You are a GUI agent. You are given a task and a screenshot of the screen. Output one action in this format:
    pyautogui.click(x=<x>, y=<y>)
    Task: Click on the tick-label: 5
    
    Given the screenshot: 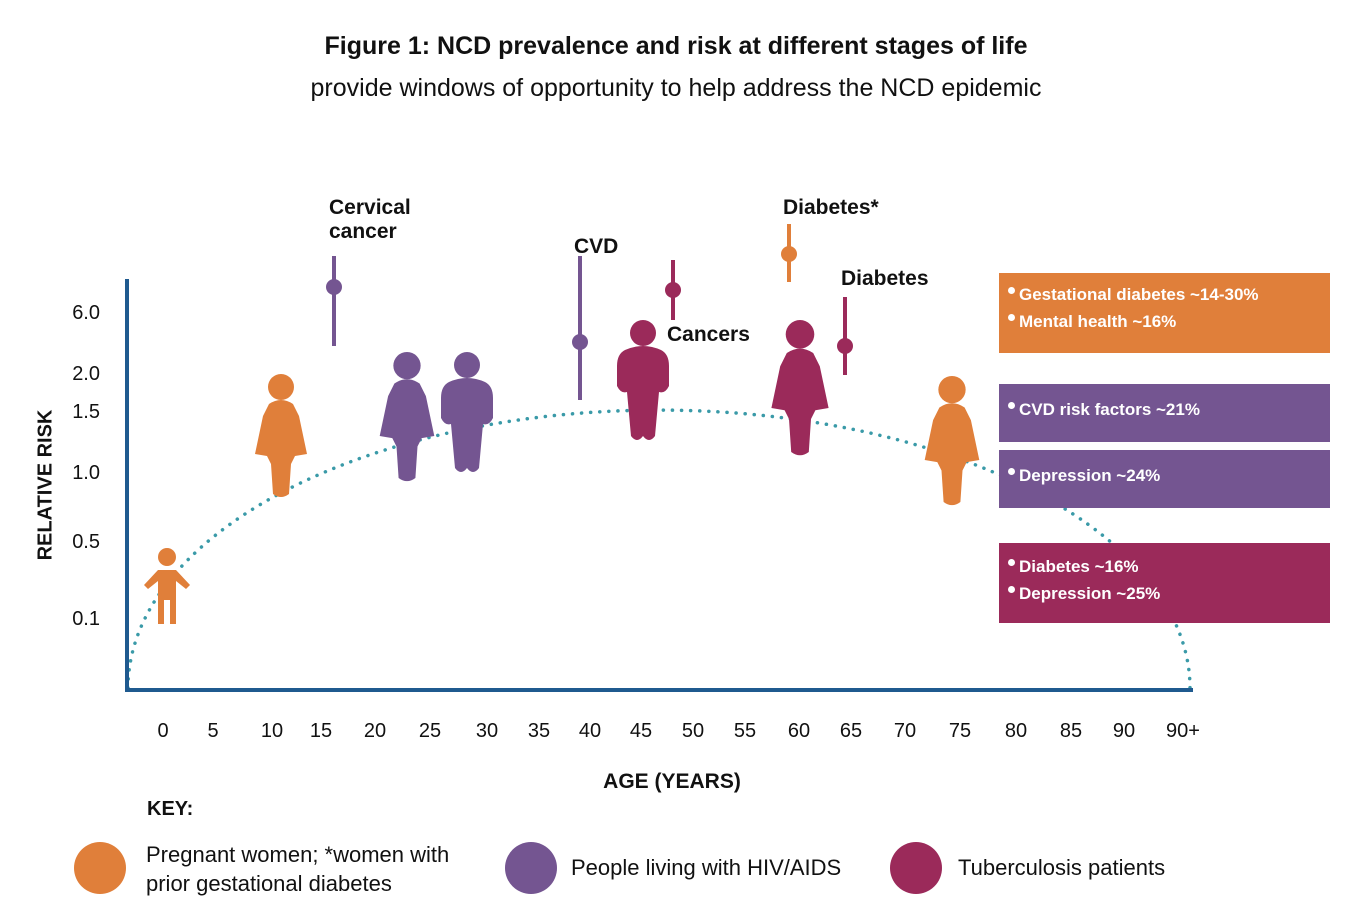 What is the action you would take?
    pyautogui.click(x=213, y=731)
    